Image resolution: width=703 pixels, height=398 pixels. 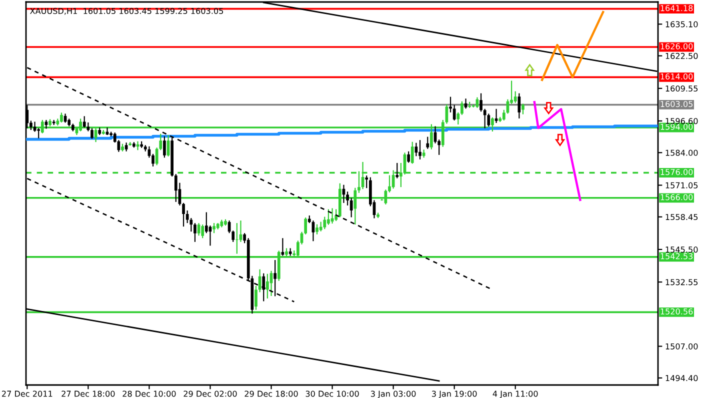 I want to click on ref-line-label: 1520.56, so click(x=676, y=311).